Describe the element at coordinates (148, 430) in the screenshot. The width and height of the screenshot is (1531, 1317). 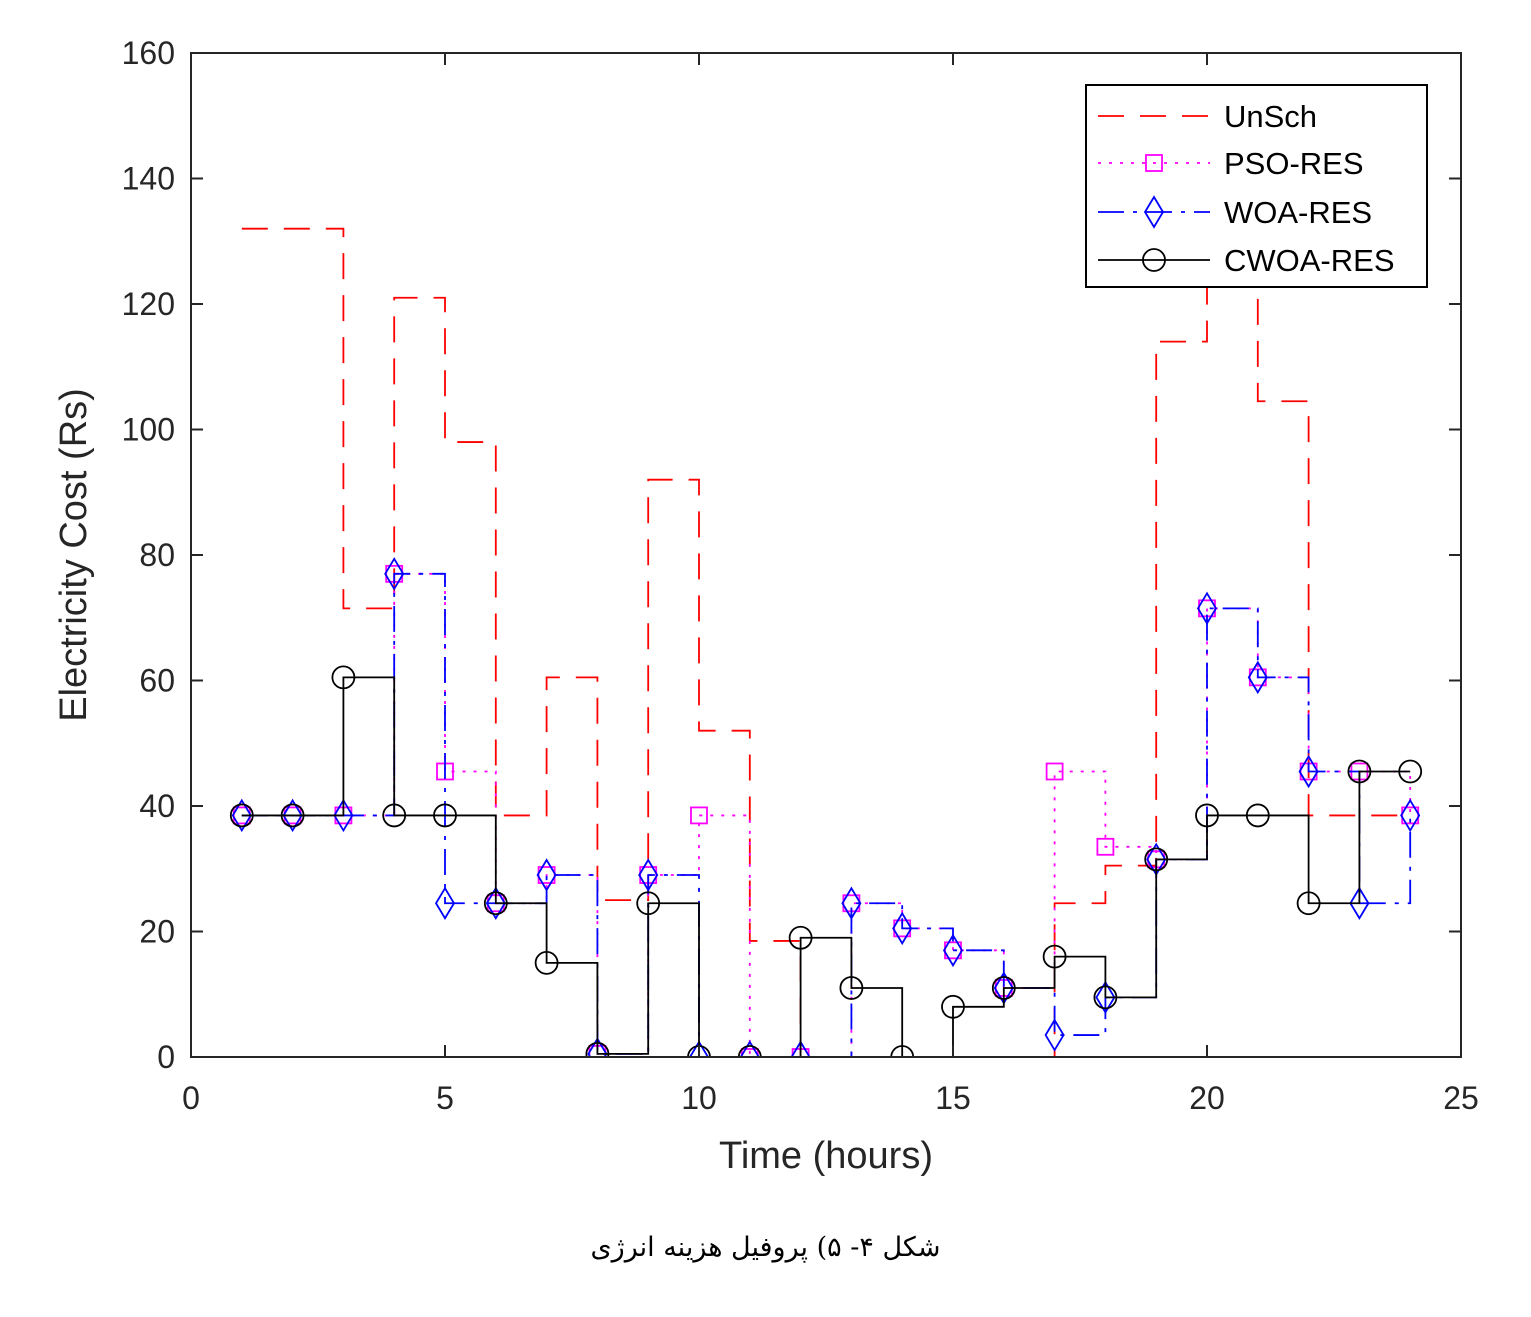
I see `y-tick-label: 100` at that location.